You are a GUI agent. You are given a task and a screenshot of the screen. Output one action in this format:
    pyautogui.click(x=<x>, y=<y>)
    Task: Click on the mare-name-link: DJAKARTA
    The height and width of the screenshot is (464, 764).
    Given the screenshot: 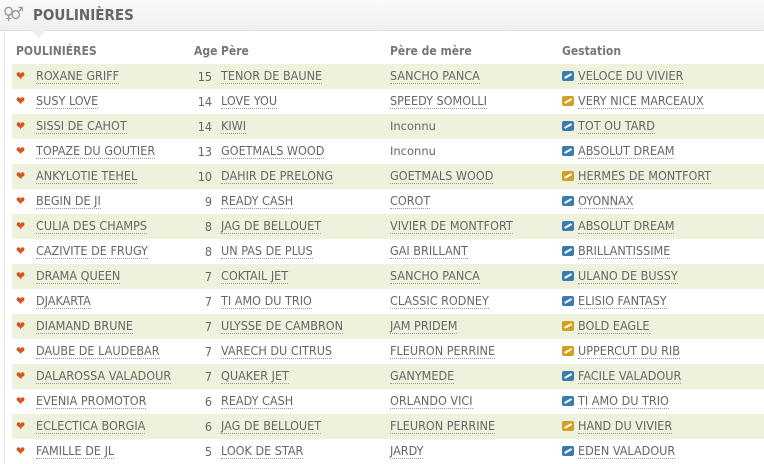 What is the action you would take?
    pyautogui.click(x=63, y=301)
    